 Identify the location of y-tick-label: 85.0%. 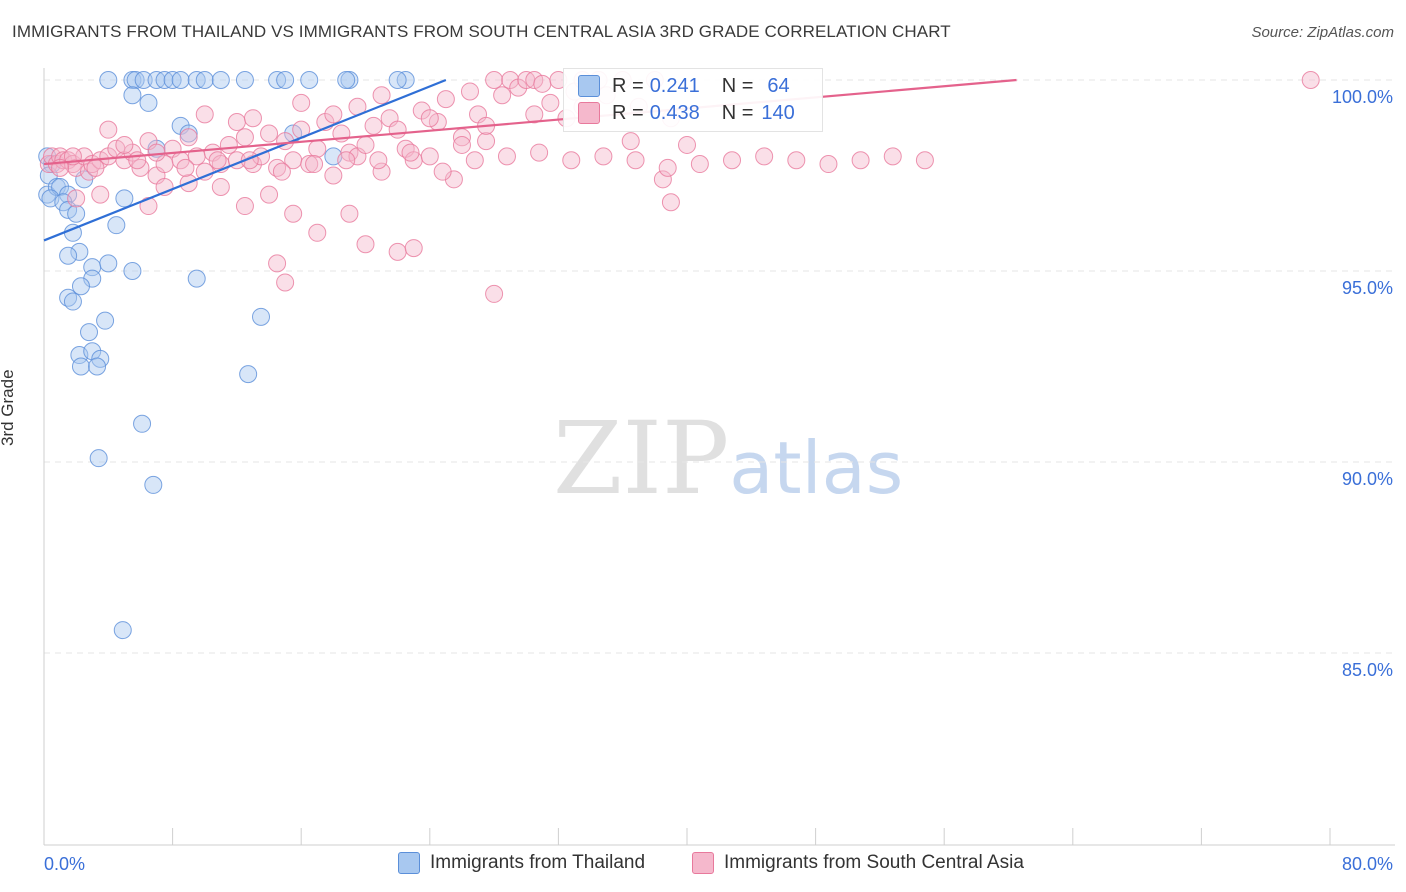
(1367, 670).